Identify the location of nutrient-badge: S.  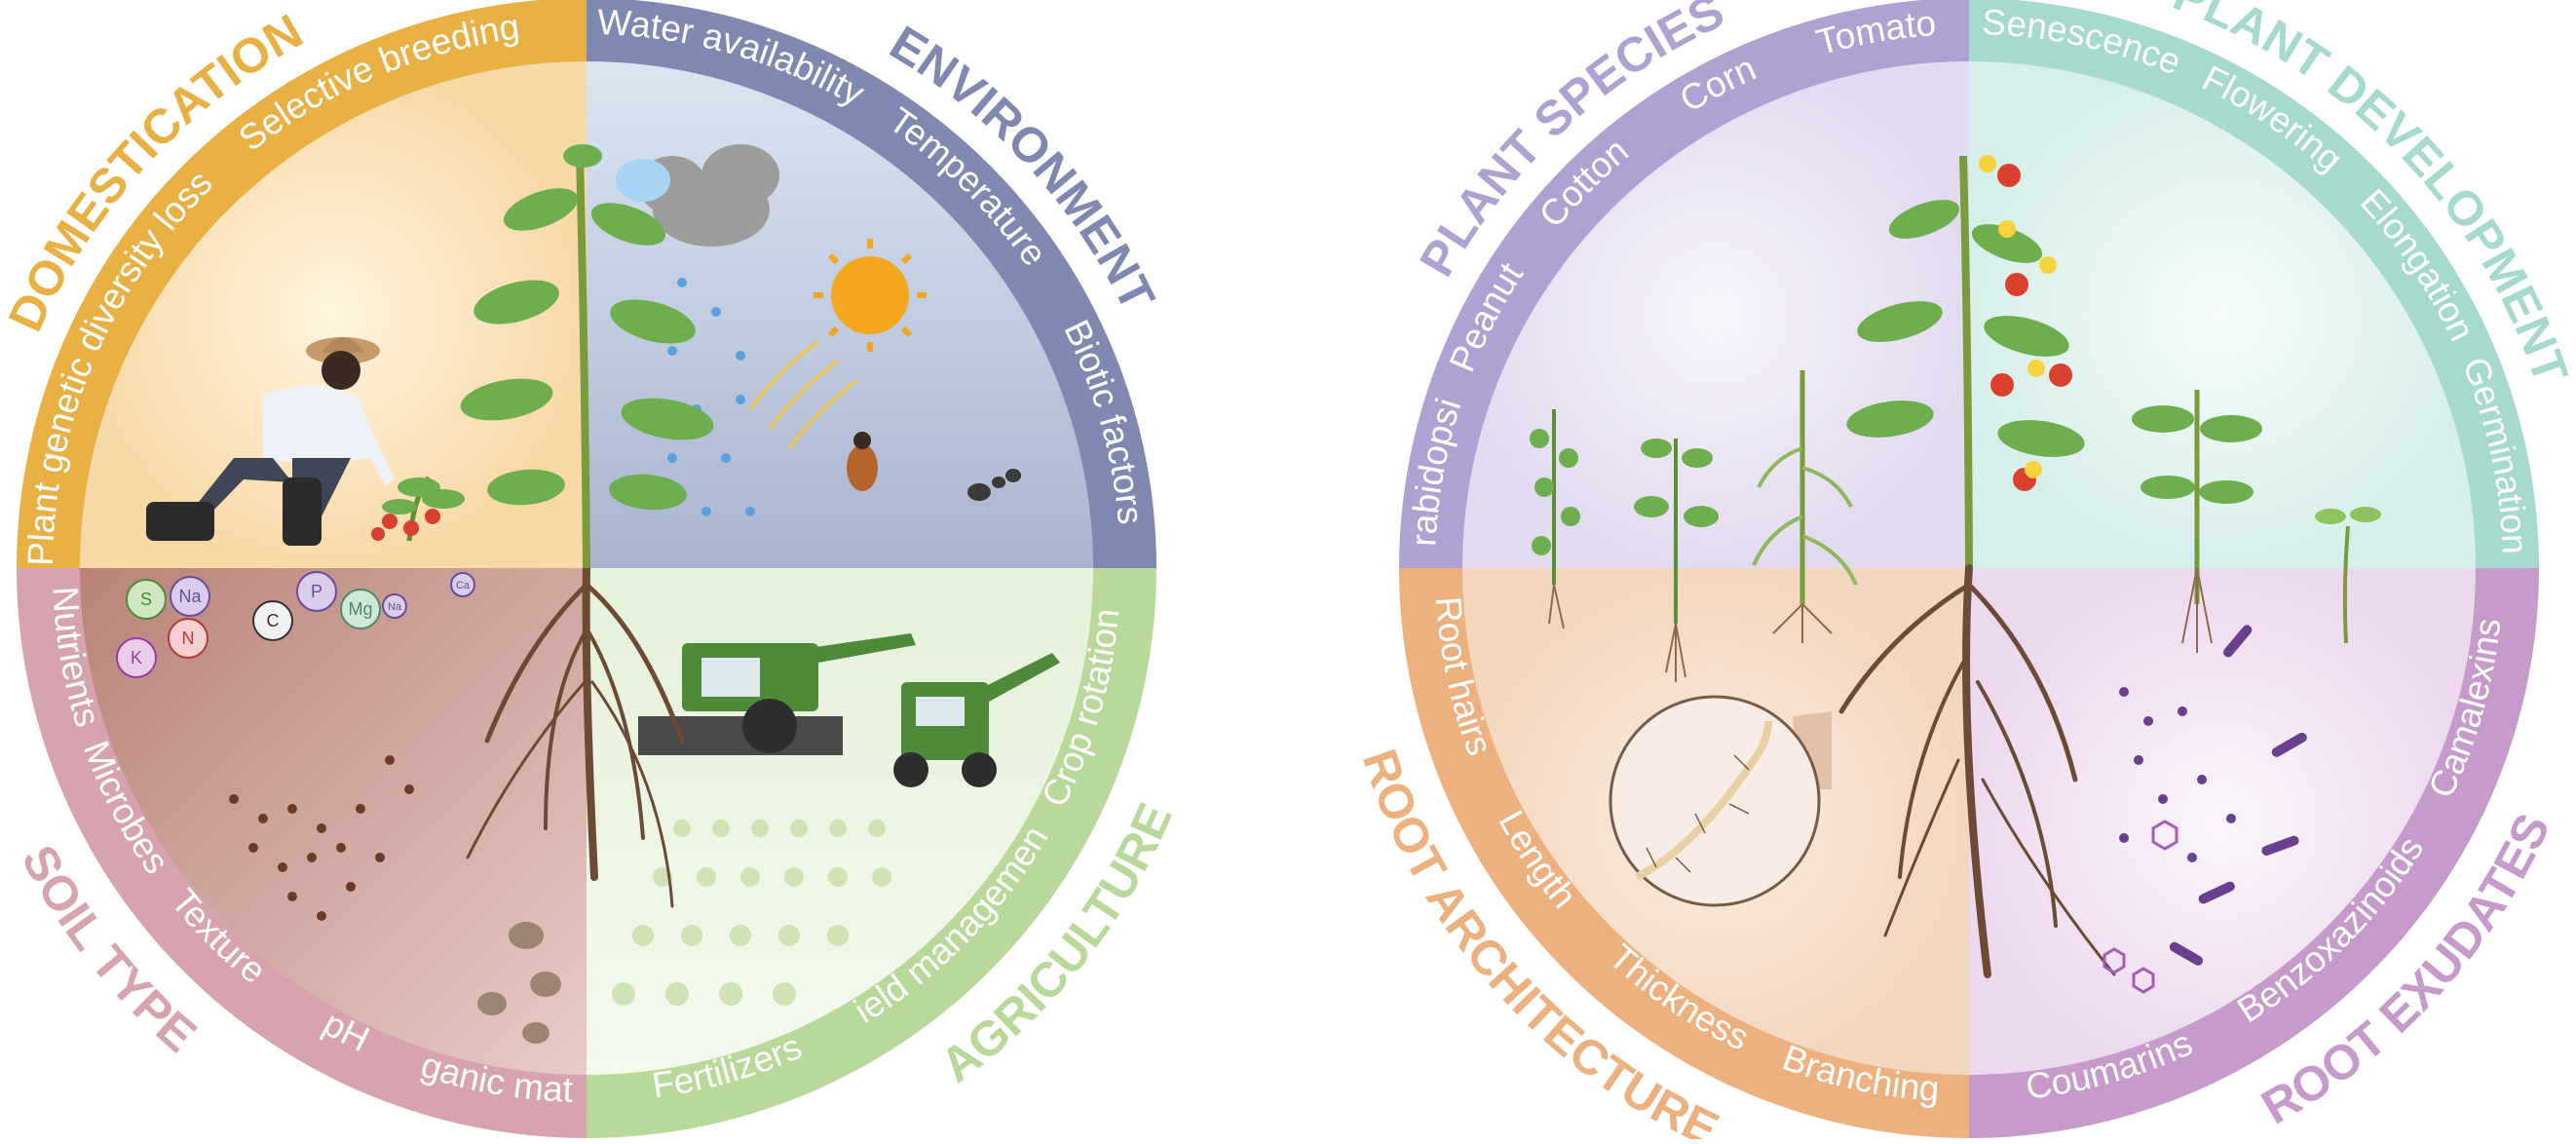
(146, 599).